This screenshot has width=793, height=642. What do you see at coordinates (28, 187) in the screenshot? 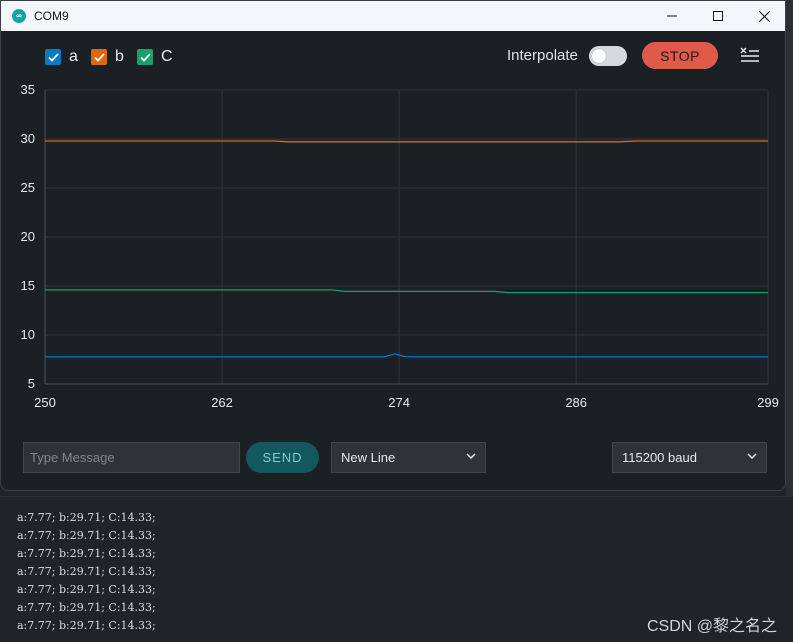
I see `y-tick-label: 25` at bounding box center [28, 187].